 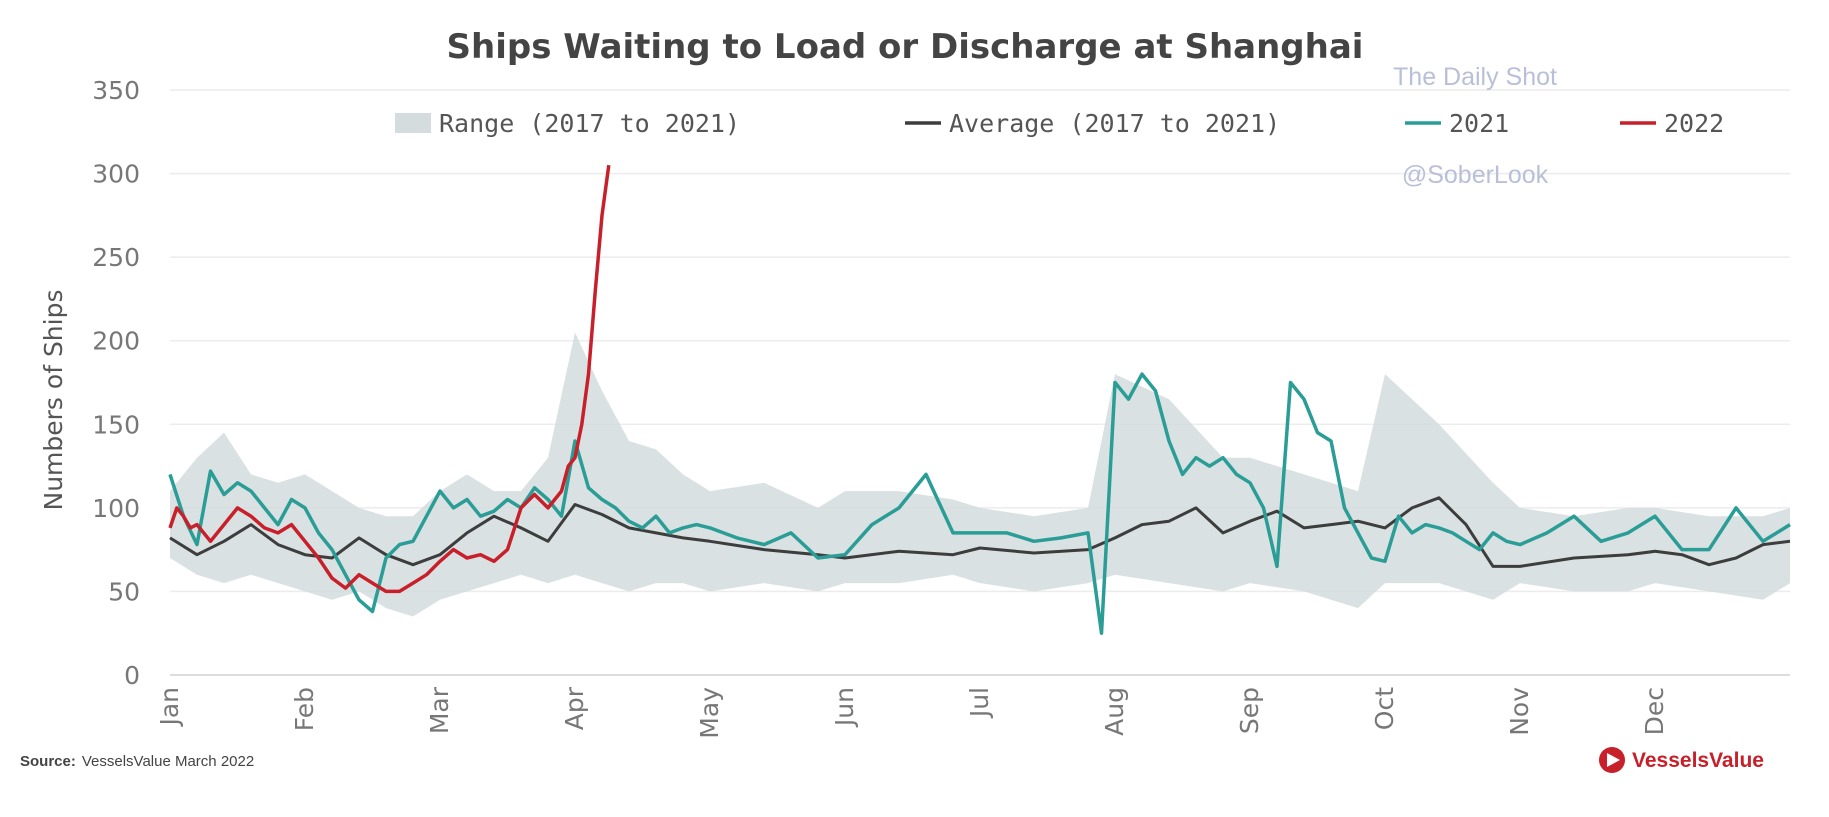 What do you see at coordinates (1479, 123) in the screenshot?
I see `legend-label: 2021` at bounding box center [1479, 123].